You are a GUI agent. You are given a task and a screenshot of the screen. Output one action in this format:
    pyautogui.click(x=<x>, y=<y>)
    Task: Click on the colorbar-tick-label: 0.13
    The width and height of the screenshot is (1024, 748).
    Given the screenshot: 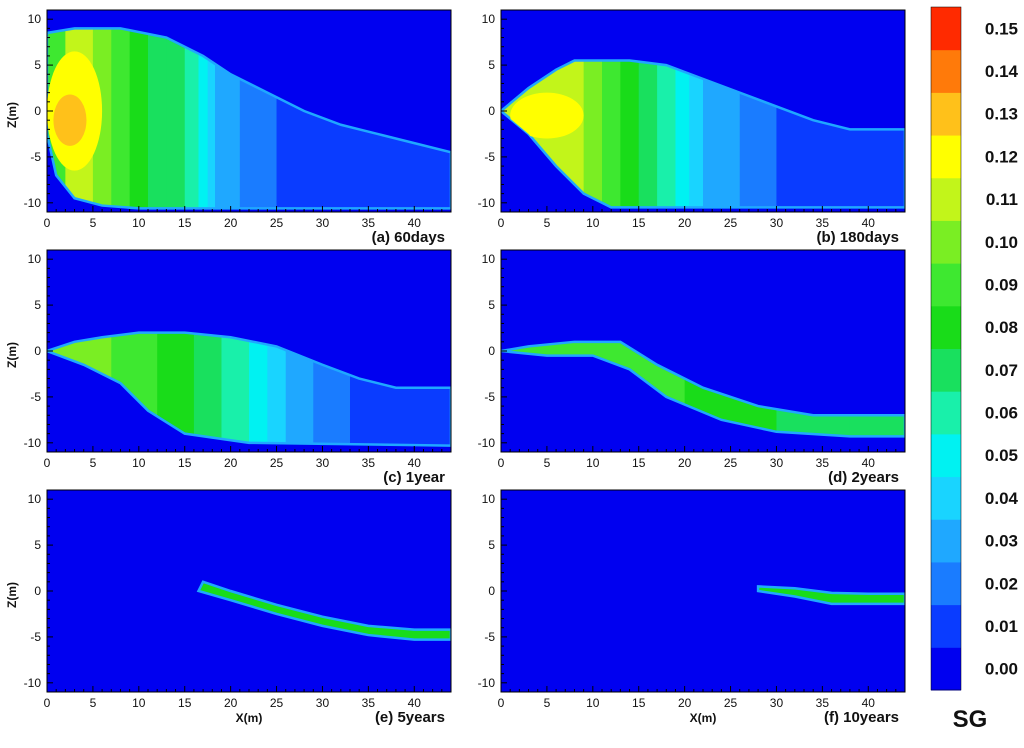 What is the action you would take?
    pyautogui.click(x=1001, y=114)
    